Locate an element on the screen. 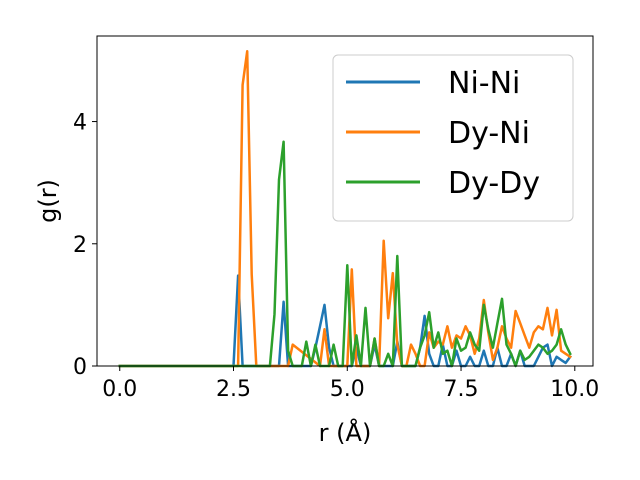 This screenshot has height=480, width=640. x-tick-label: 5.0 is located at coordinates (347, 389).